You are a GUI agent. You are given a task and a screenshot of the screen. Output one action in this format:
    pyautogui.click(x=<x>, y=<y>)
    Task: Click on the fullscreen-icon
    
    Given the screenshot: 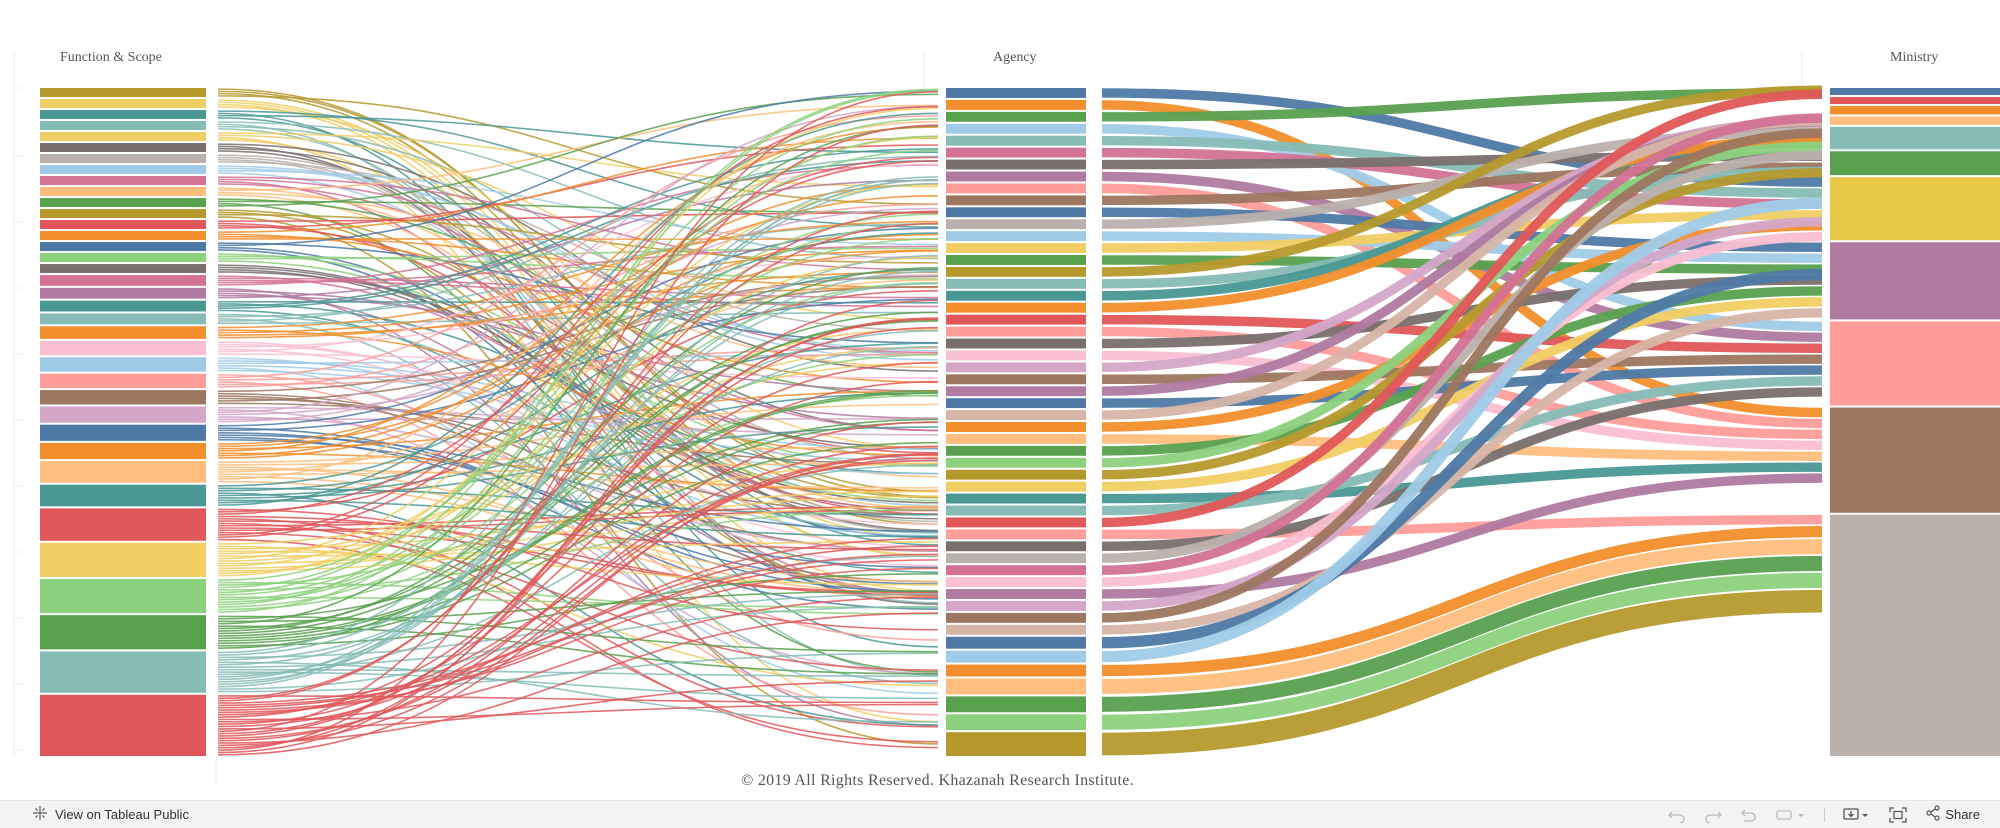 What is the action you would take?
    pyautogui.click(x=1898, y=815)
    